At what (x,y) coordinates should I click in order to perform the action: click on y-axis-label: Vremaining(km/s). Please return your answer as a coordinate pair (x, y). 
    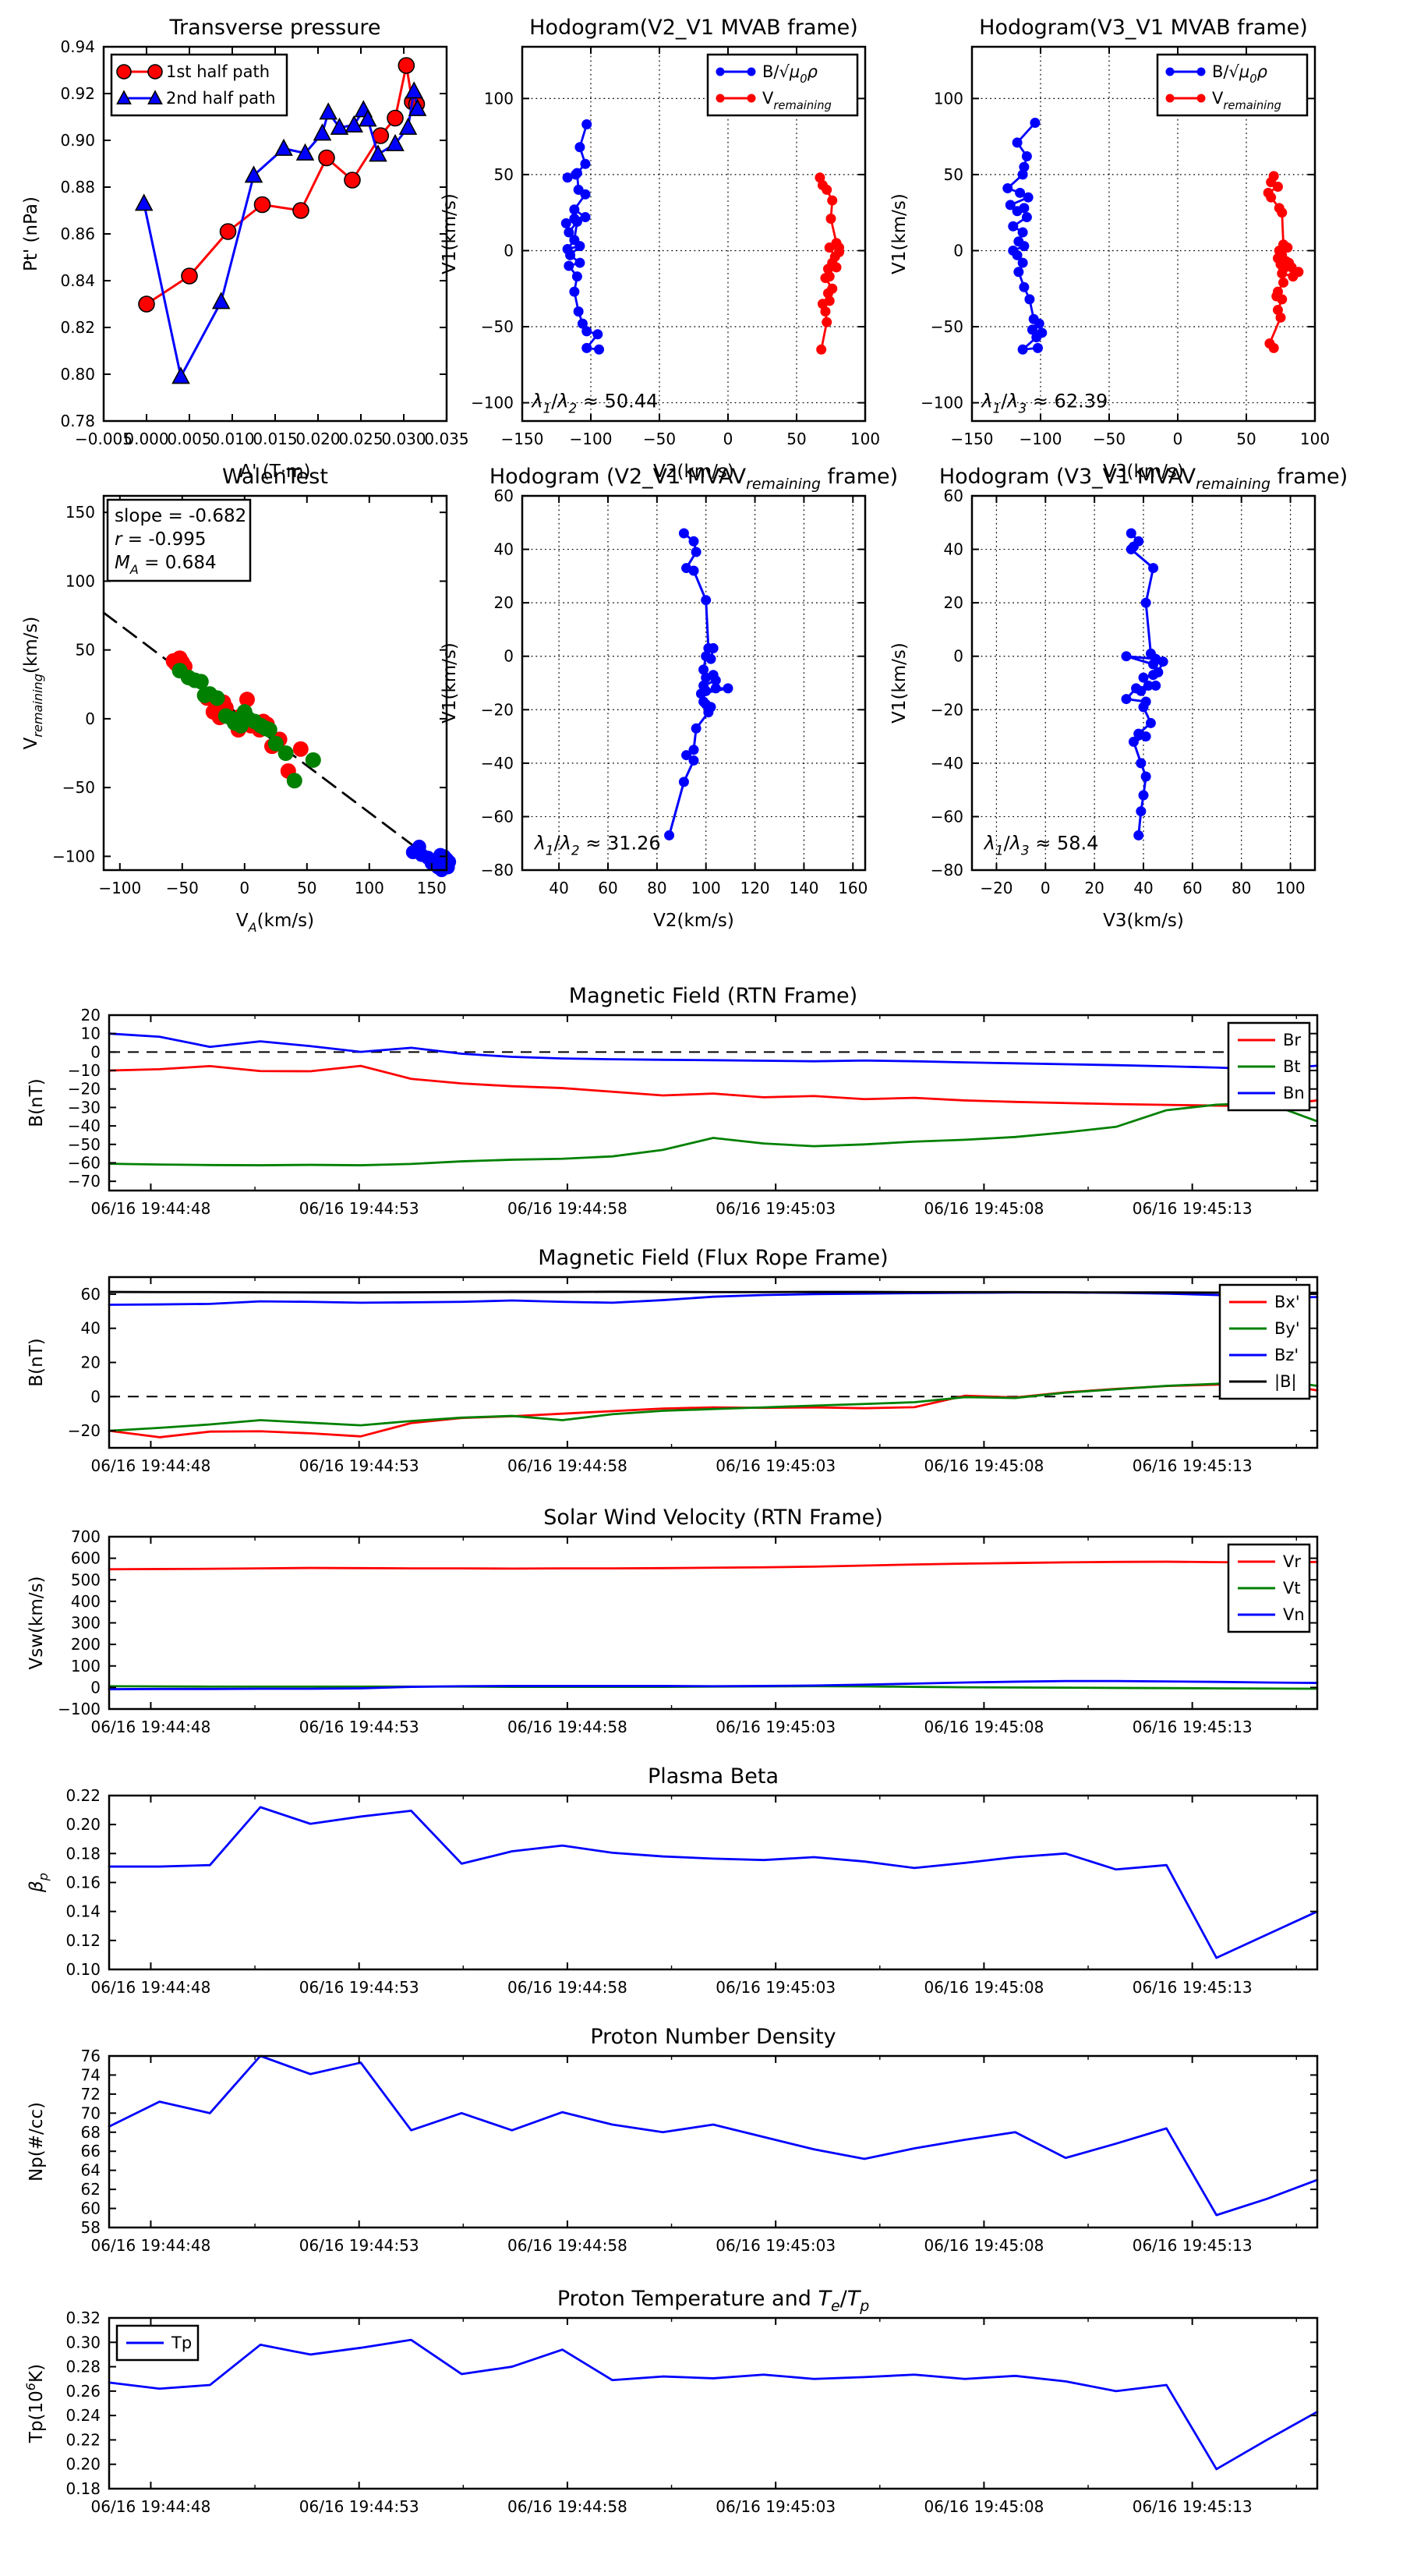
    Looking at the image, I should click on (33, 683).